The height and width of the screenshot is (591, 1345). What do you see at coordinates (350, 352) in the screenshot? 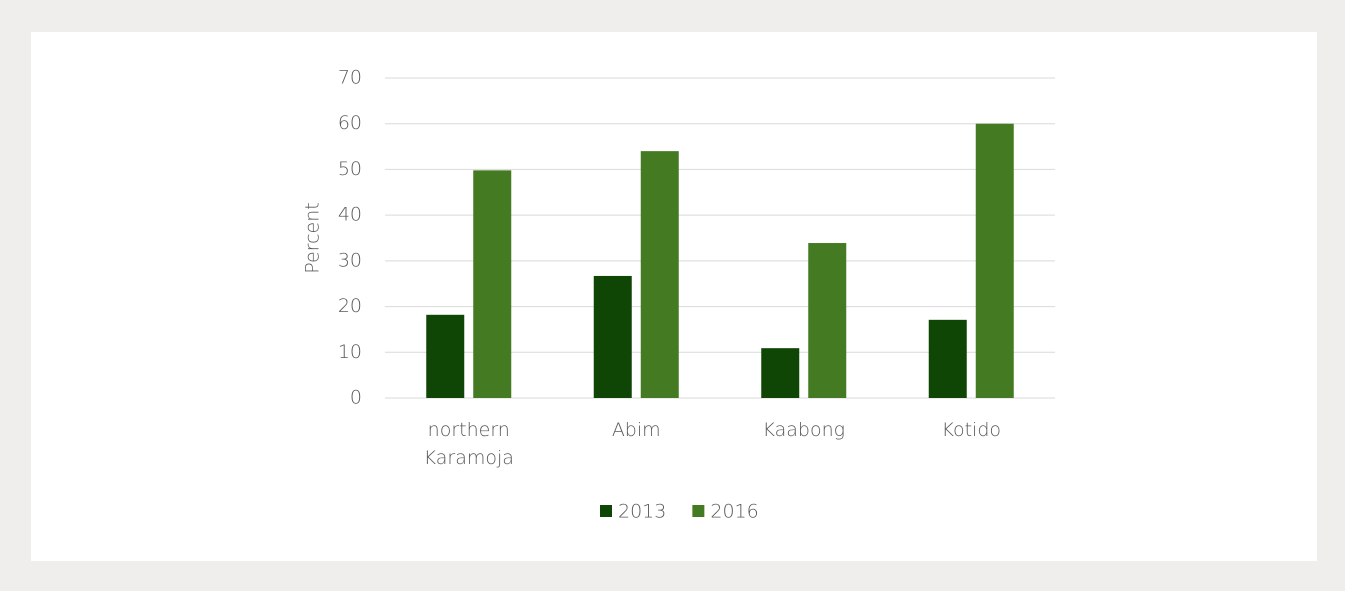
I see `y-tick-label: 10` at bounding box center [350, 352].